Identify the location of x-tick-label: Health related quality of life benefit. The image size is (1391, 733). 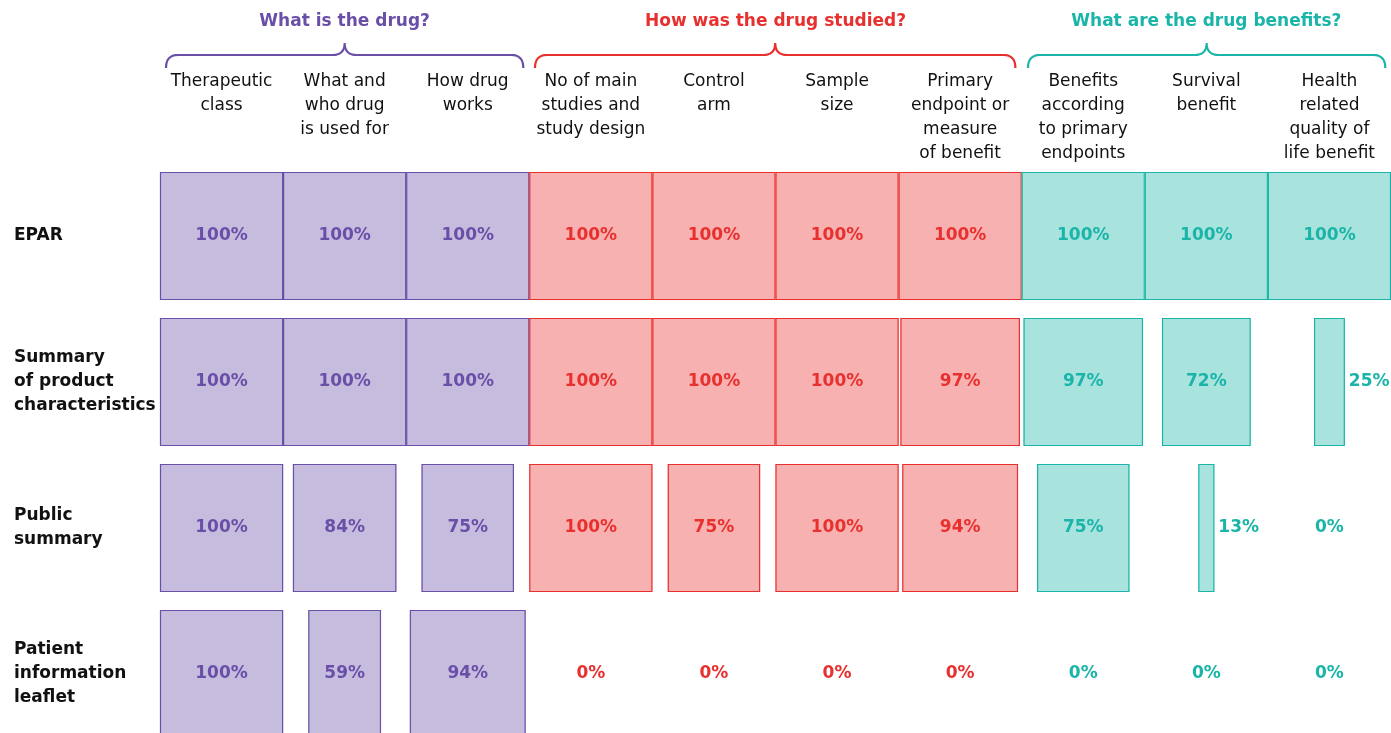
(1329, 116).